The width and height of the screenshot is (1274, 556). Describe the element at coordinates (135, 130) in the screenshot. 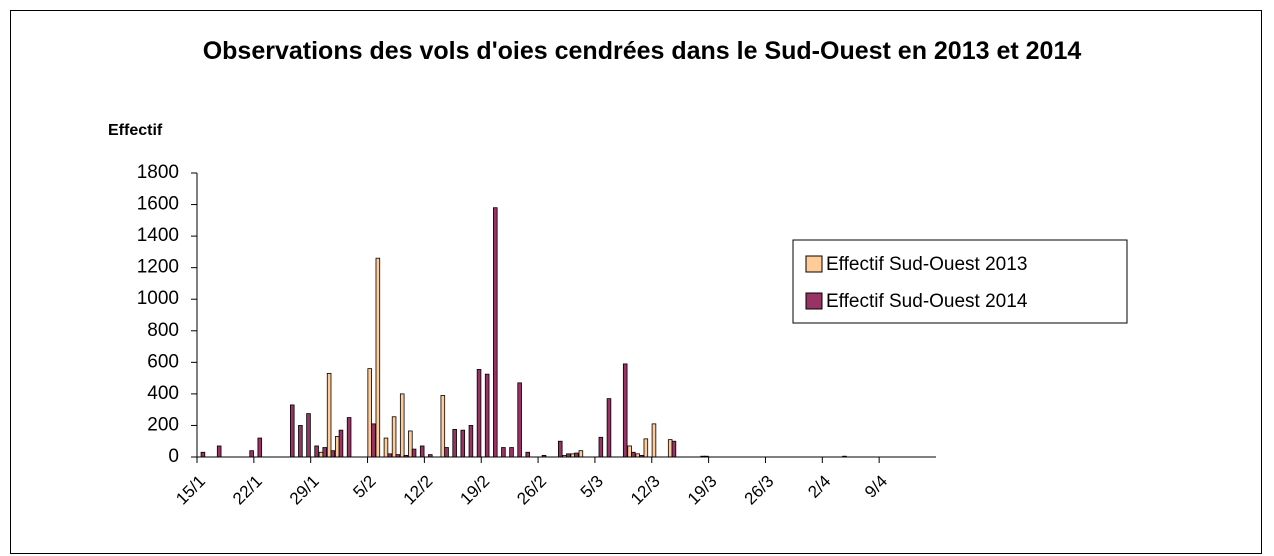

I see `y-axis-label: Effectif` at that location.